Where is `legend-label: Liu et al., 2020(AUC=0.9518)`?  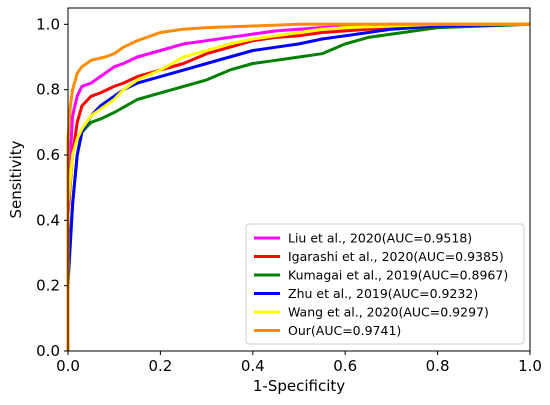
legend-label: Liu et al., 2020(AUC=0.9518) is located at coordinates (380, 238).